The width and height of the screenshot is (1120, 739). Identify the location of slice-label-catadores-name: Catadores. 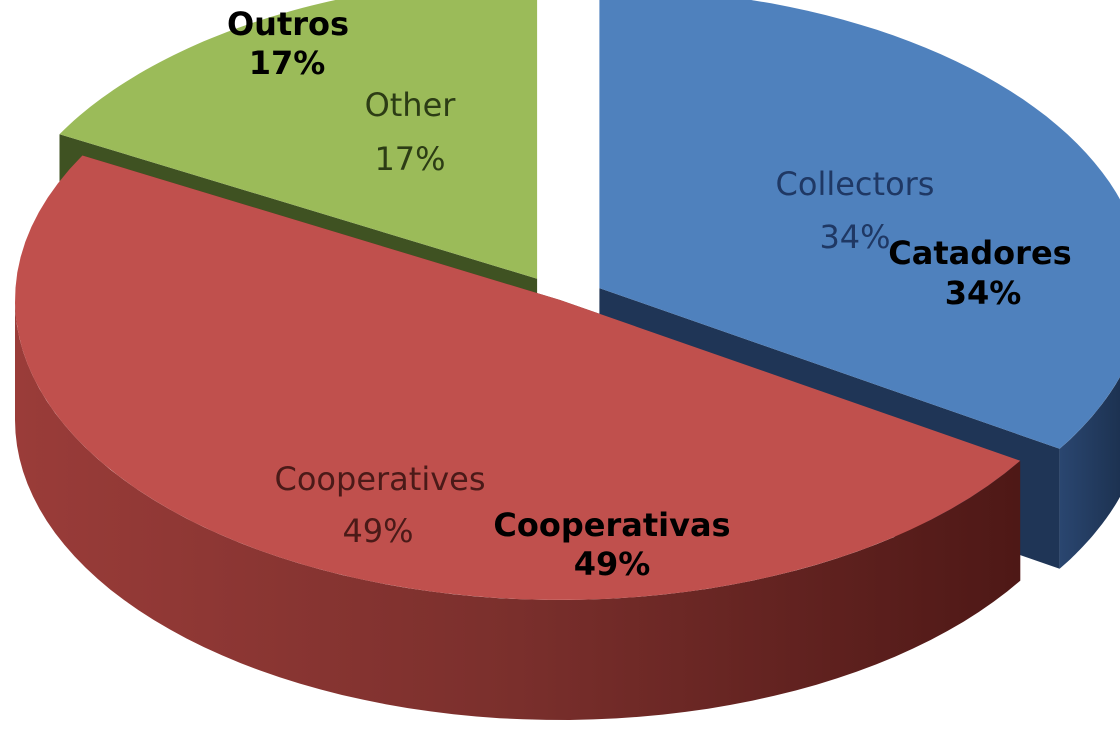
(979, 253).